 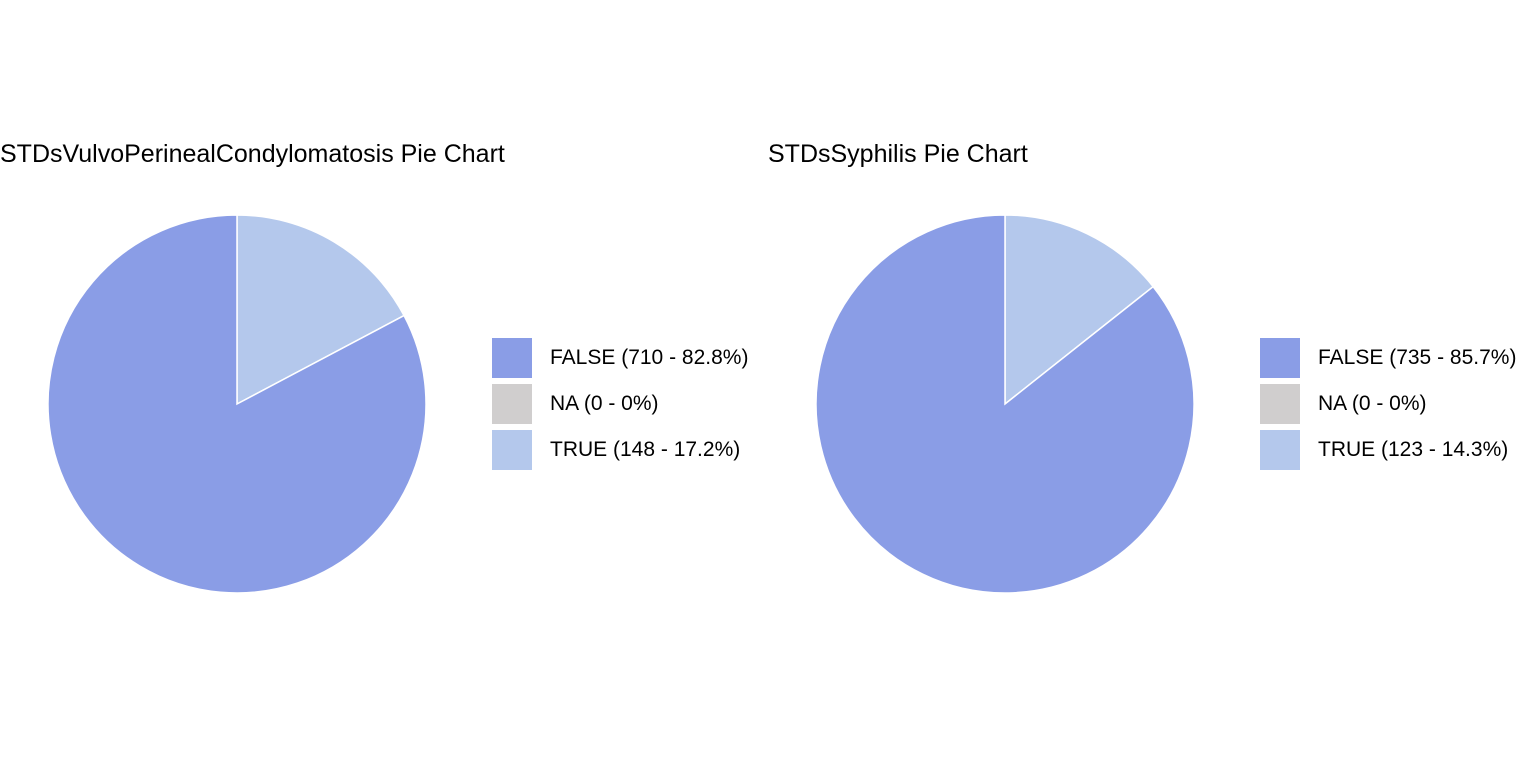 I want to click on chart-title: STDsSyphilis Pie Chart, so click(x=898, y=154).